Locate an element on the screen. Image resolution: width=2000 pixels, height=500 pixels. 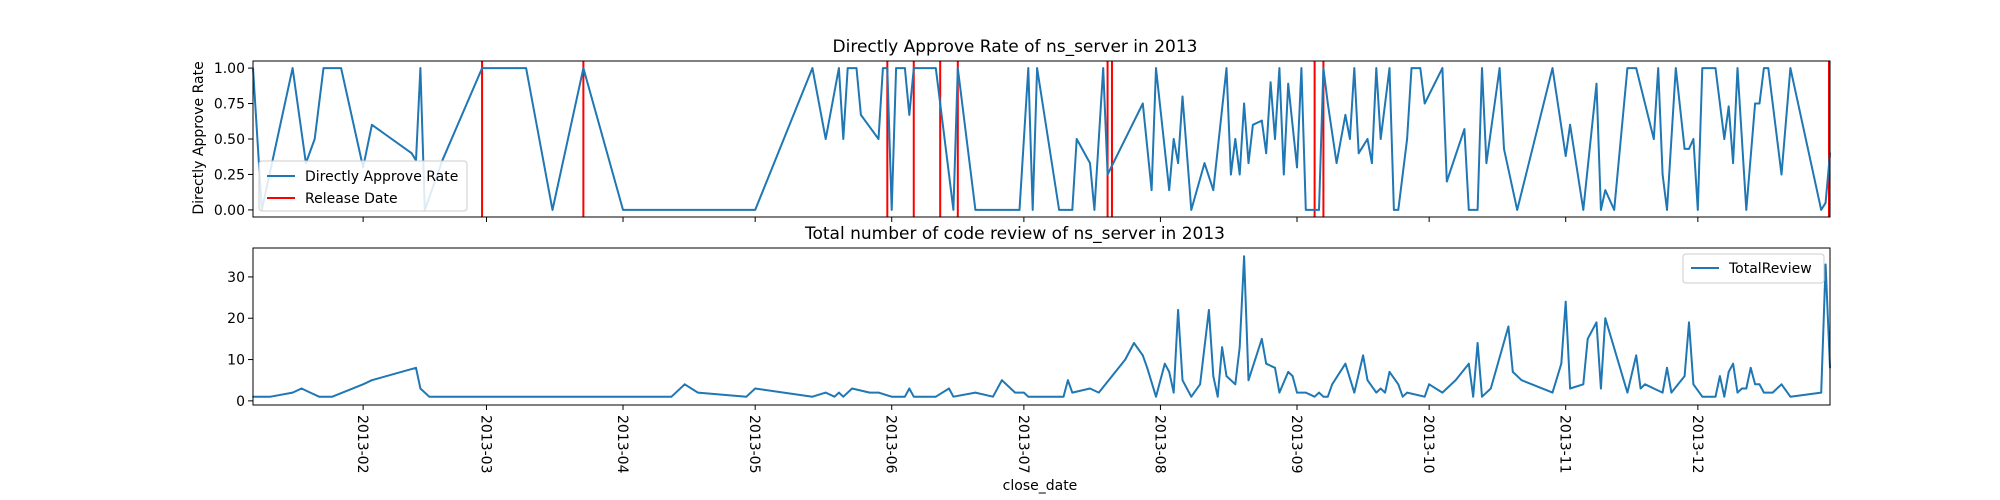
x-tick-label: 2013-03 is located at coordinates (485, 444).